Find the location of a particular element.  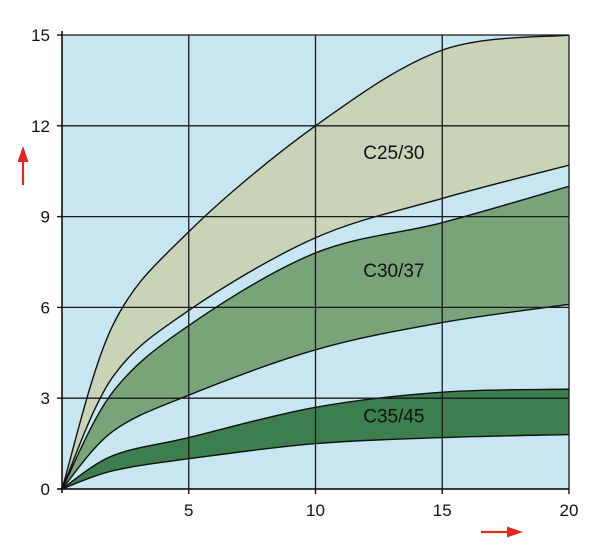

y-tick-label: 12 is located at coordinates (40, 126).